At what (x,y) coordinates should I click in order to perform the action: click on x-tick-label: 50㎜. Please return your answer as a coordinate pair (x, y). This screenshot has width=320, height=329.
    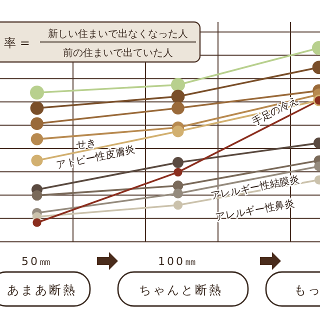
    Looking at the image, I should click on (37, 261).